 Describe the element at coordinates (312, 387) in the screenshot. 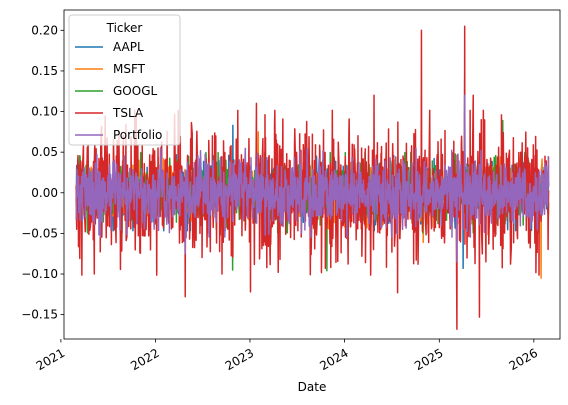

I see `x-axis-label: Date` at that location.